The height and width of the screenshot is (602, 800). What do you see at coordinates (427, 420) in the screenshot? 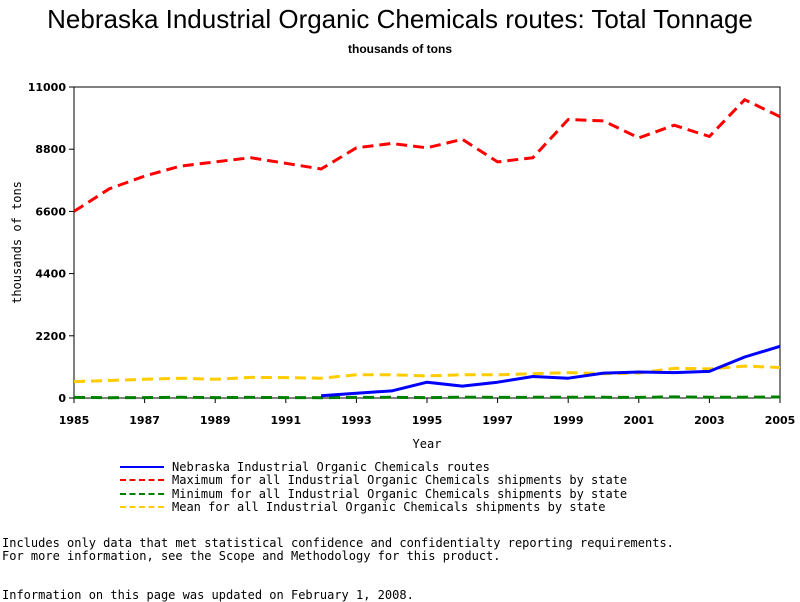
I see `x-tick-label: 1995` at bounding box center [427, 420].